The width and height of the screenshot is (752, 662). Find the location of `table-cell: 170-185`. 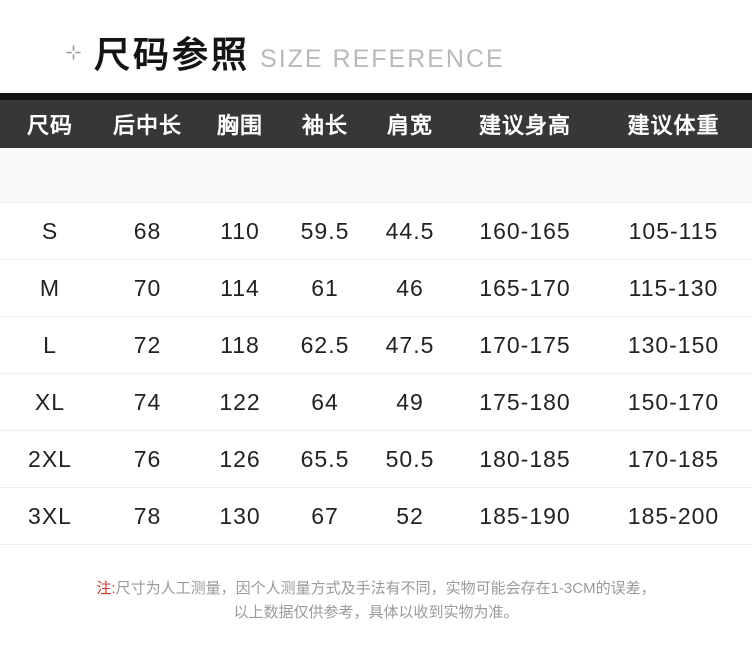

table-cell: 170-185 is located at coordinates (673, 459).